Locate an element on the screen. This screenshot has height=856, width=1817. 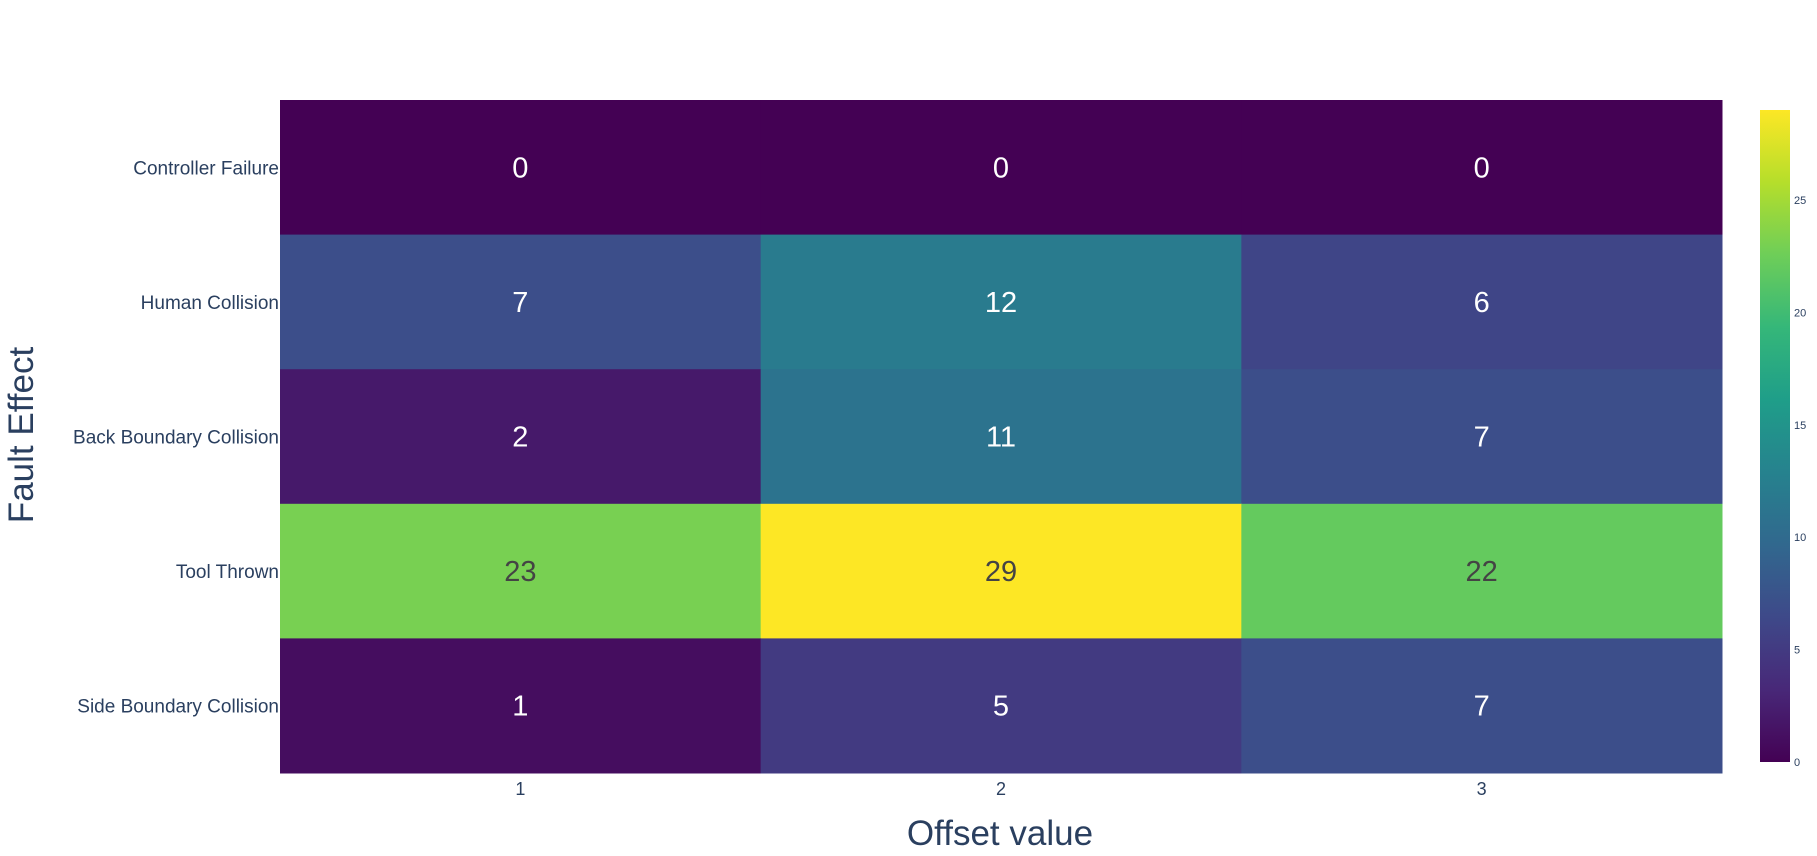
heatmap-cell-value: 23 is located at coordinates (520, 572).